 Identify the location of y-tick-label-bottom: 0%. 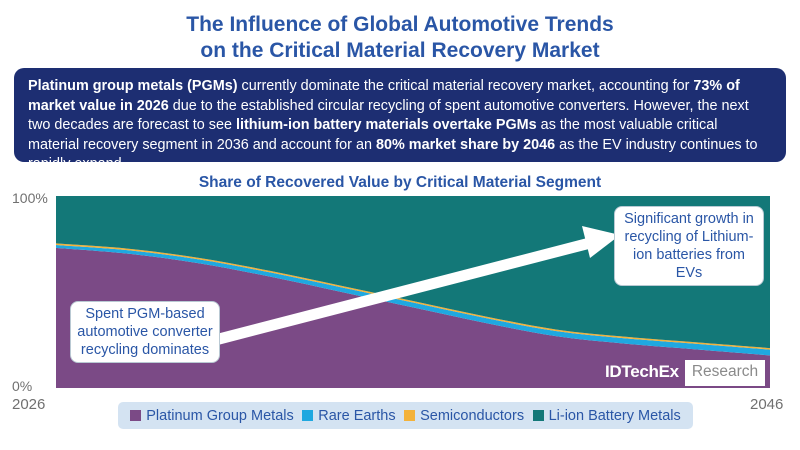
(22, 386).